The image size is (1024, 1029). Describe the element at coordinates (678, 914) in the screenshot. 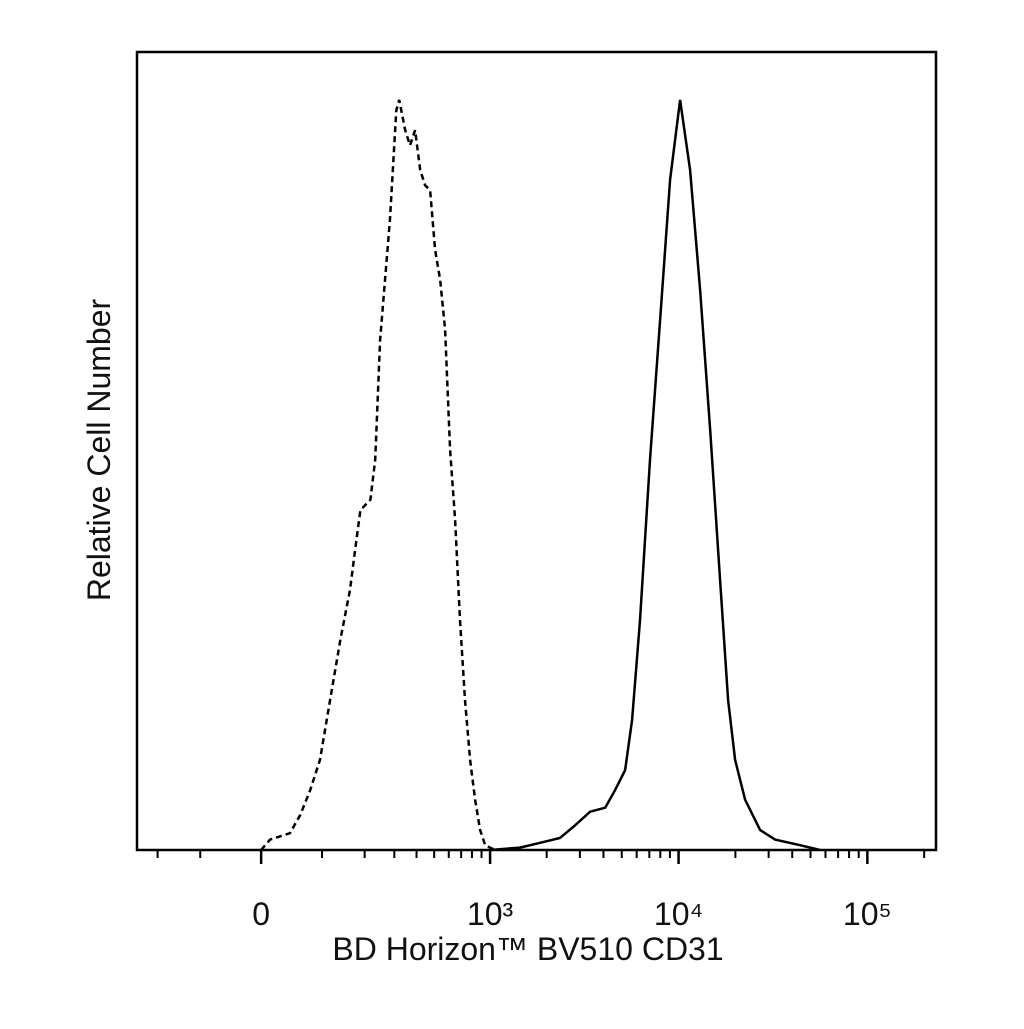

I see `x-tick-label: 10⁴` at that location.